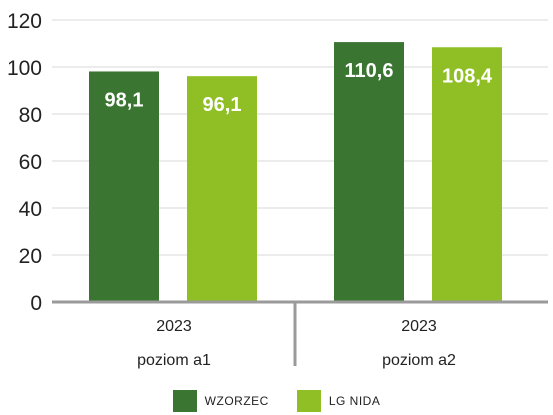 This screenshot has height=415, width=553. What do you see at coordinates (419, 360) in the screenshot?
I see `category-group-label: poziom a2` at bounding box center [419, 360].